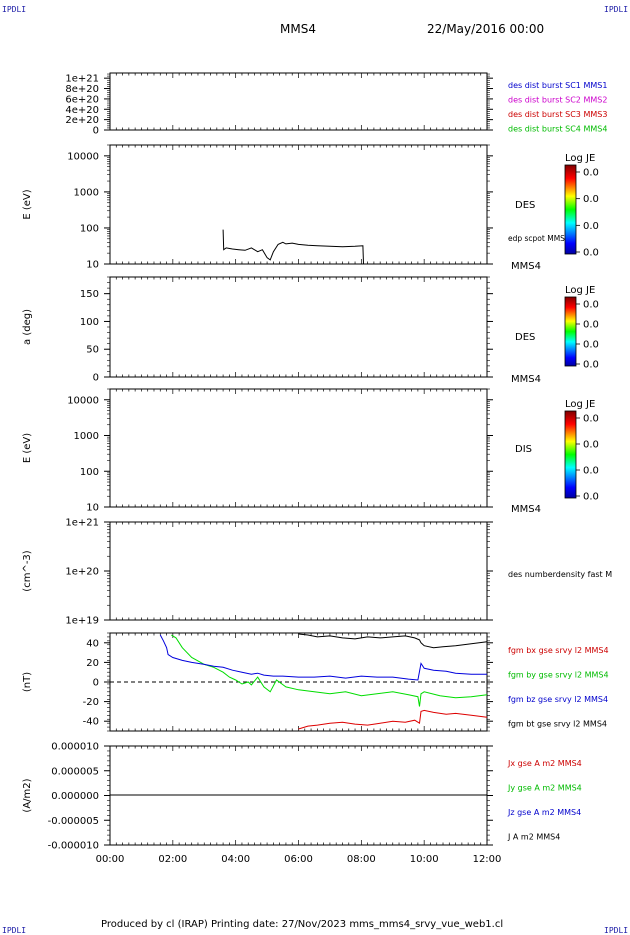 The width and height of the screenshot is (630, 935). What do you see at coordinates (533, 837) in the screenshot?
I see `legend-entry: J A m2 MMS4` at bounding box center [533, 837].